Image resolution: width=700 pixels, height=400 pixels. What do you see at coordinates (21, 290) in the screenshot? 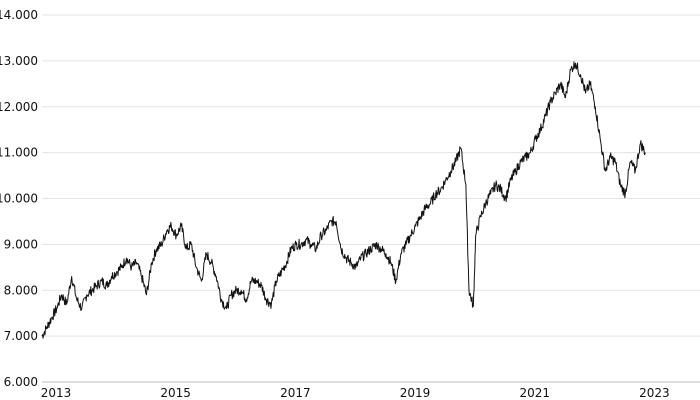
I see `y-tick-label: 8.000` at bounding box center [21, 290].